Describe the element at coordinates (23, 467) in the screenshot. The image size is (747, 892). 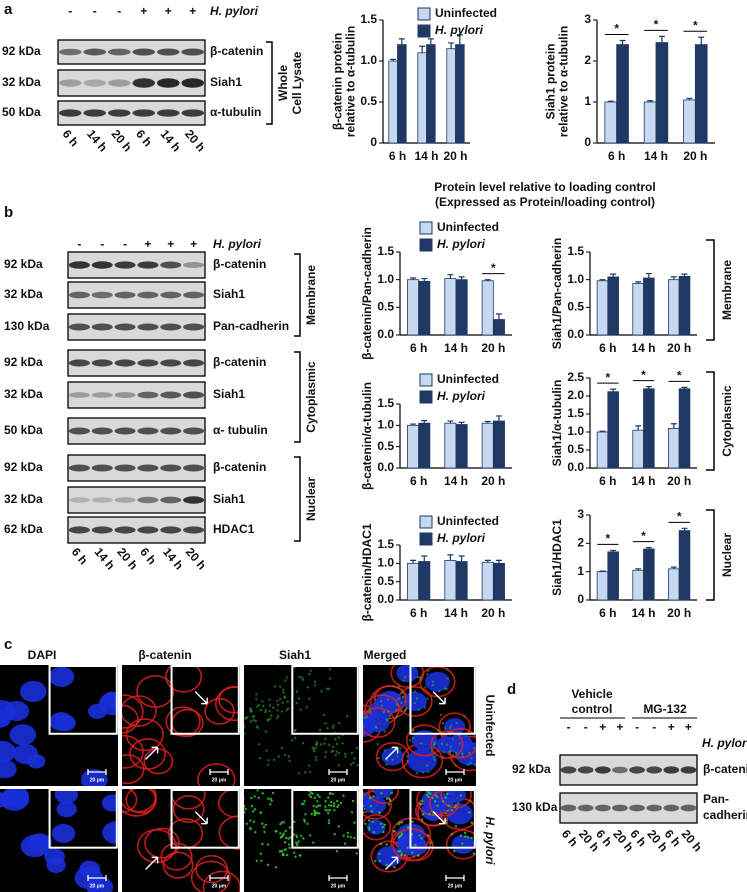
I see `mw-label: 92 kDa` at that location.